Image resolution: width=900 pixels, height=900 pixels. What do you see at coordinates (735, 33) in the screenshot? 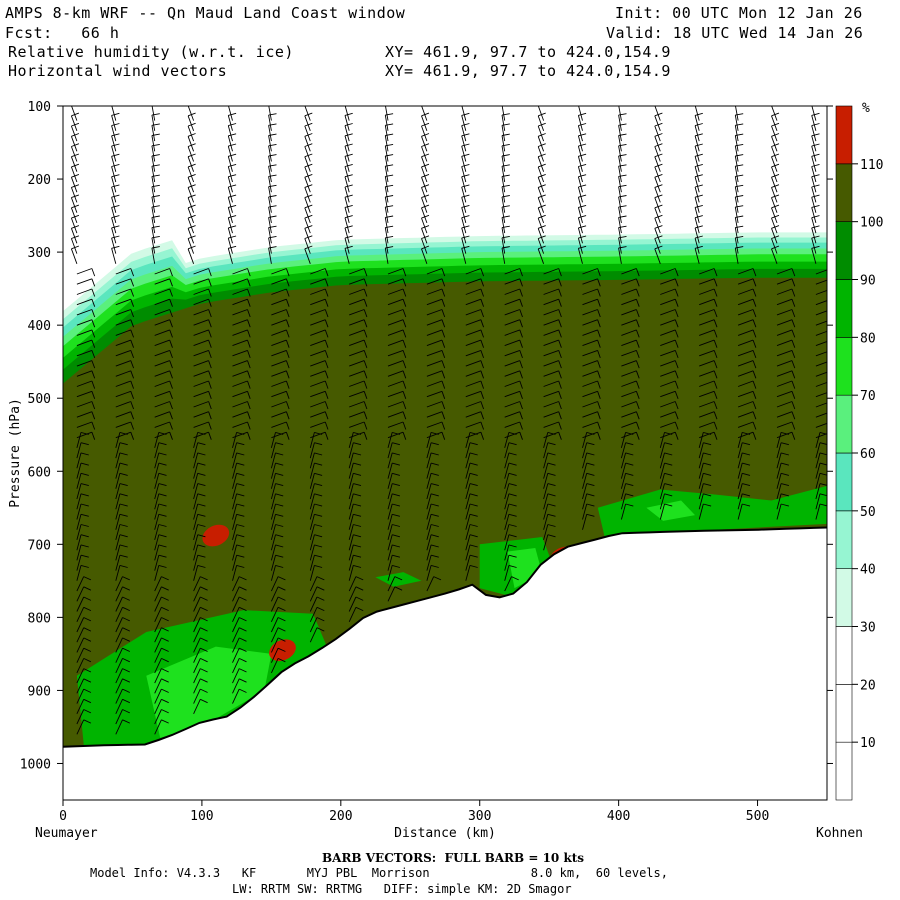
I see `valid-time: Valid: 18 UTC Wed 14 Jan 26` at bounding box center [735, 33].